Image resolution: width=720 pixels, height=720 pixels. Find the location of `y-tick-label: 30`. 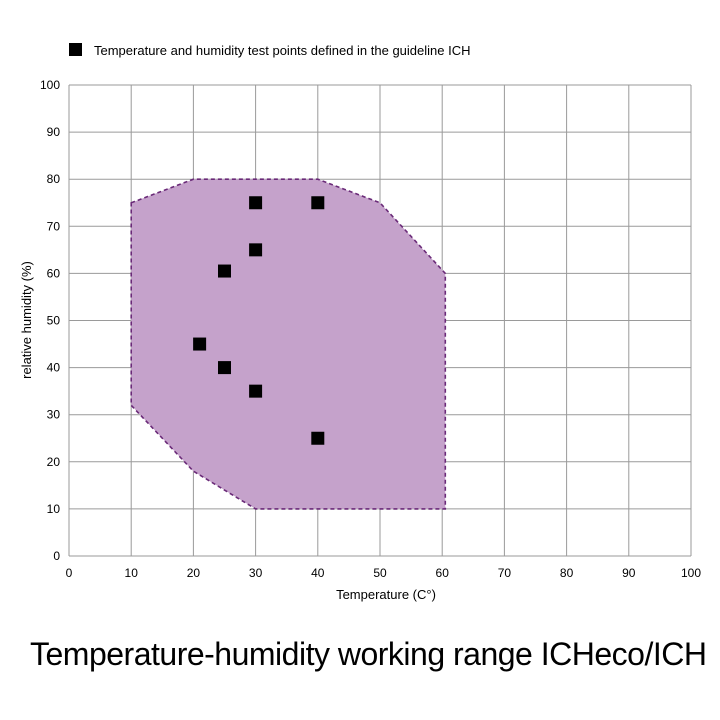

y-tick-label: 30 is located at coordinates (54, 415).